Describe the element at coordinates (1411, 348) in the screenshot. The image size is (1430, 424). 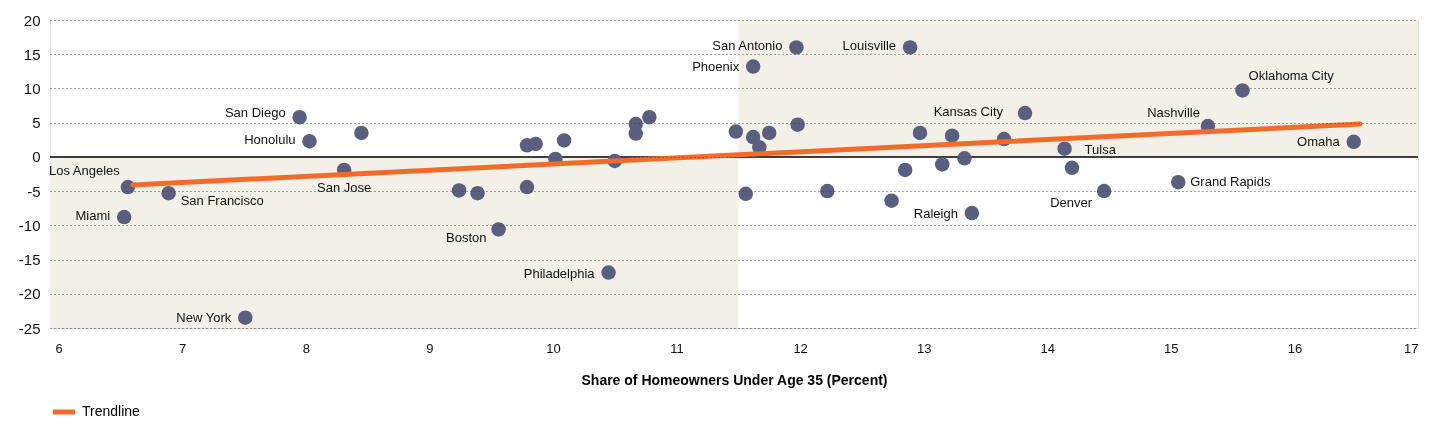
I see `x-tick-label: 17` at that location.